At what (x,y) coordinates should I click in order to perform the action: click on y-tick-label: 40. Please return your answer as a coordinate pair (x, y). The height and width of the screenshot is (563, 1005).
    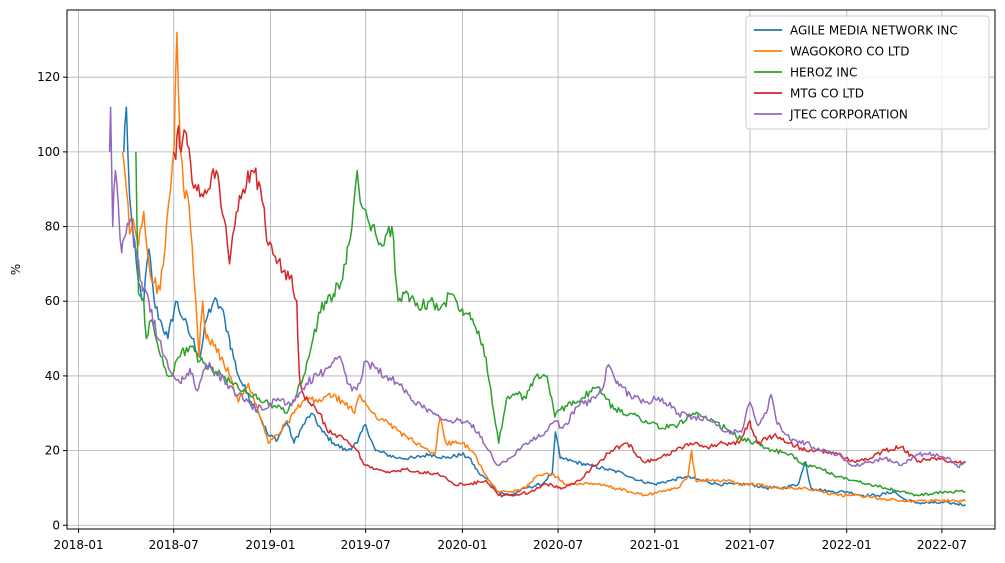
    Looking at the image, I should click on (52, 376).